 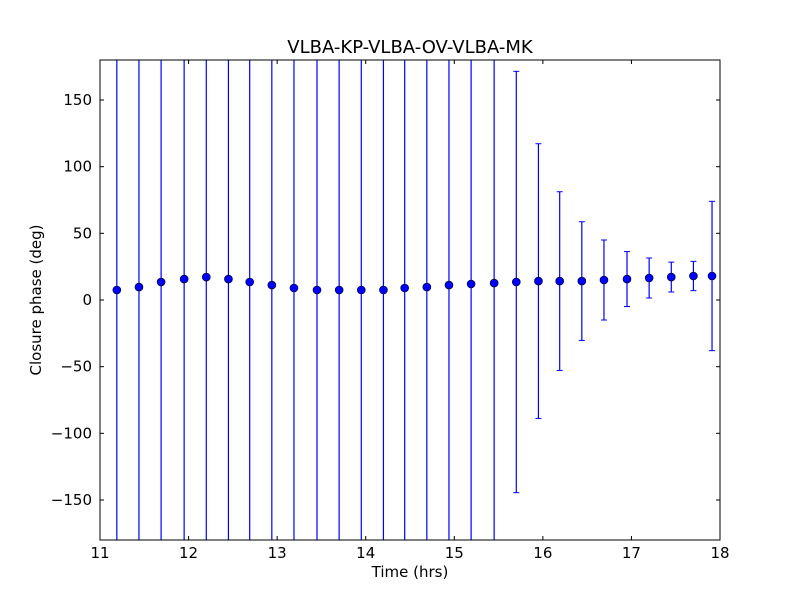 What do you see at coordinates (82, 233) in the screenshot?
I see `y-tick-label: 50` at bounding box center [82, 233].